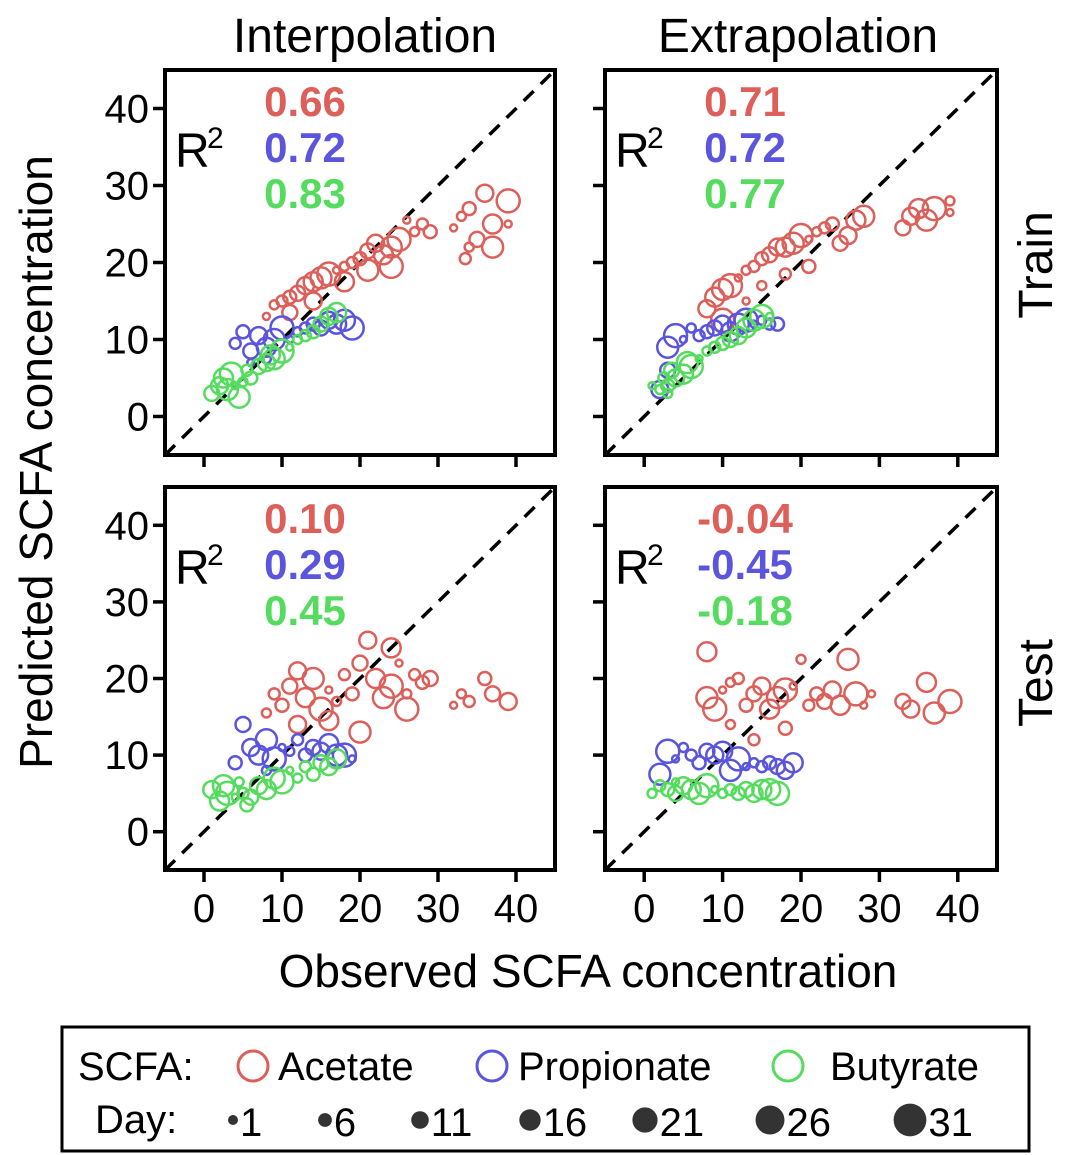 The height and width of the screenshot is (1155, 1074). Describe the element at coordinates (565, 1123) in the screenshot. I see `legend-day-value: 16` at that location.